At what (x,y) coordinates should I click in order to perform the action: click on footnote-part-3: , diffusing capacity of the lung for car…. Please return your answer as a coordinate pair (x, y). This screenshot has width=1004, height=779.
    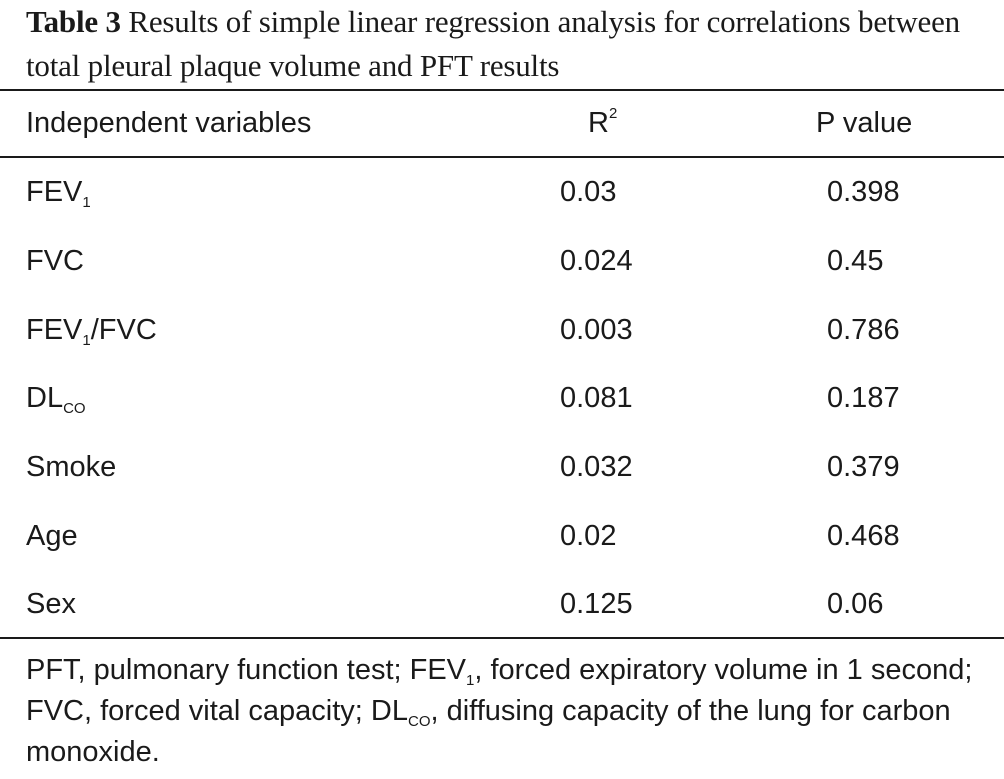
    Looking at the image, I should click on (488, 731).